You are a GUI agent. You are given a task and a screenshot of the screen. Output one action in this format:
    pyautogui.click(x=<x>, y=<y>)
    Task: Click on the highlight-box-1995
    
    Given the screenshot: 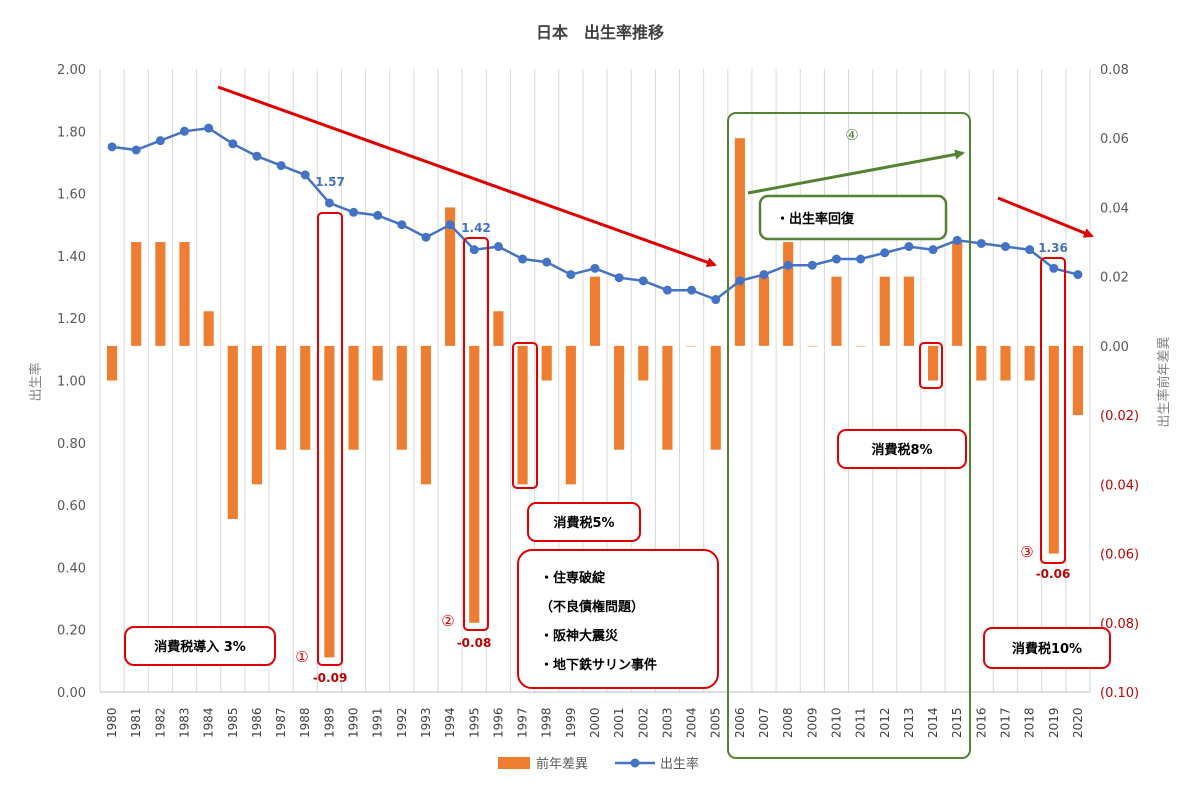 What is the action you would take?
    pyautogui.click(x=476, y=434)
    